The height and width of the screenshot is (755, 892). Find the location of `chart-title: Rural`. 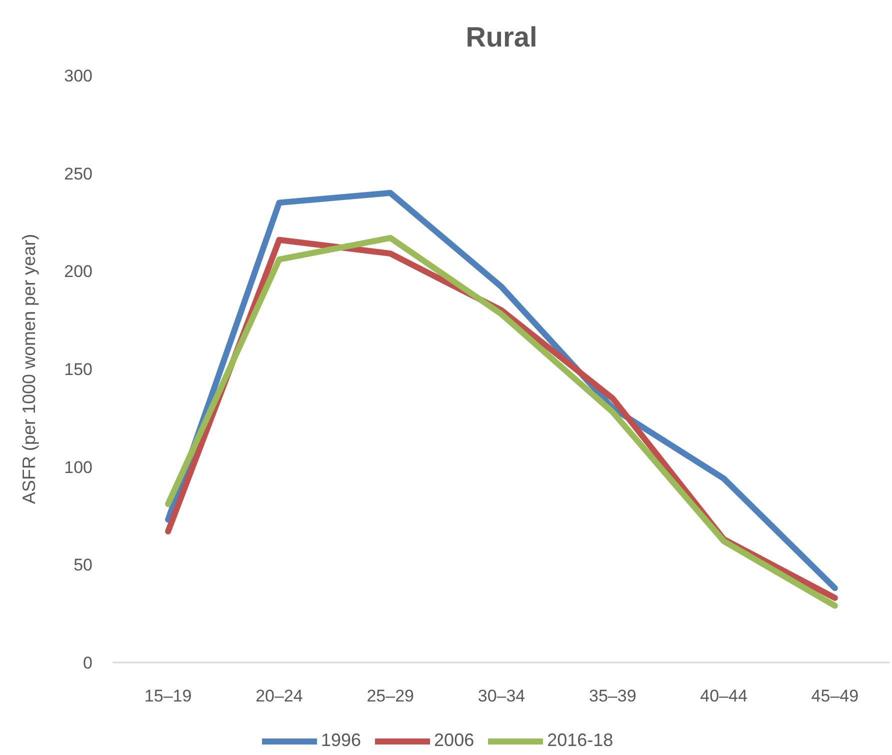

chart-title: Rural is located at coordinates (502, 37).